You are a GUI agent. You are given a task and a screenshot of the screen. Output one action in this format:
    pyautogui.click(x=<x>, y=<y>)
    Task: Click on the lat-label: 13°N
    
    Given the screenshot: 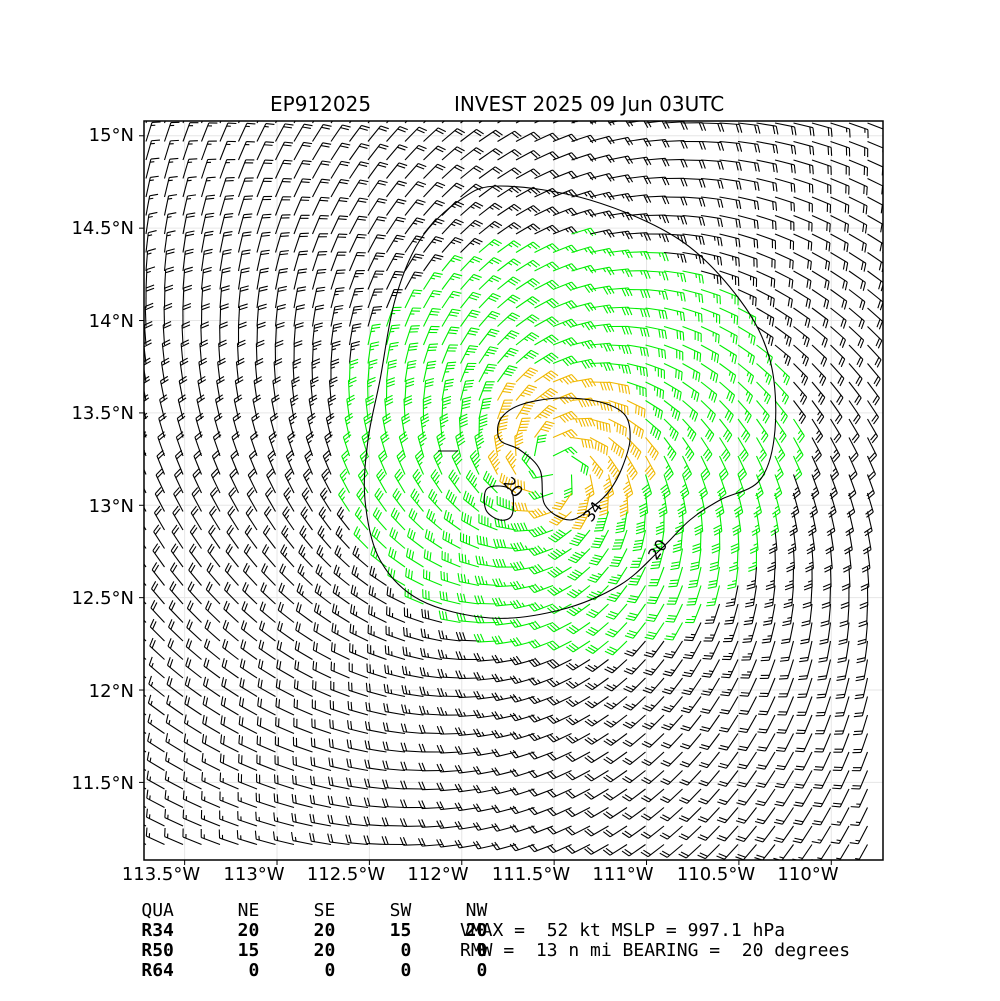 What is the action you would take?
    pyautogui.click(x=74, y=506)
    